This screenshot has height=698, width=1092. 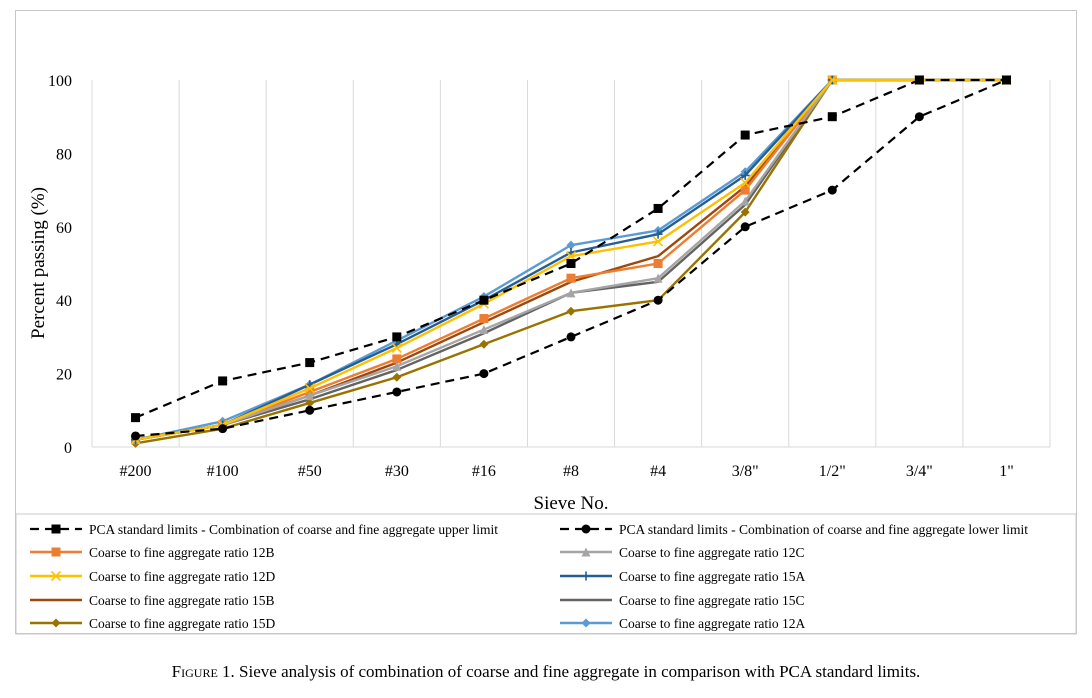 What do you see at coordinates (64, 154) in the screenshot?
I see `y-tick-label: 80` at bounding box center [64, 154].